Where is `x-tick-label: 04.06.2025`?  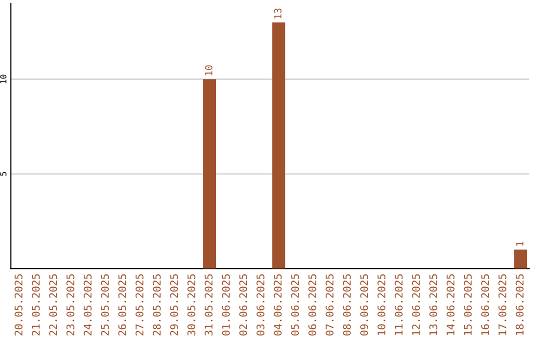 x-tick-label: 04.06.2025 is located at coordinates (278, 305).